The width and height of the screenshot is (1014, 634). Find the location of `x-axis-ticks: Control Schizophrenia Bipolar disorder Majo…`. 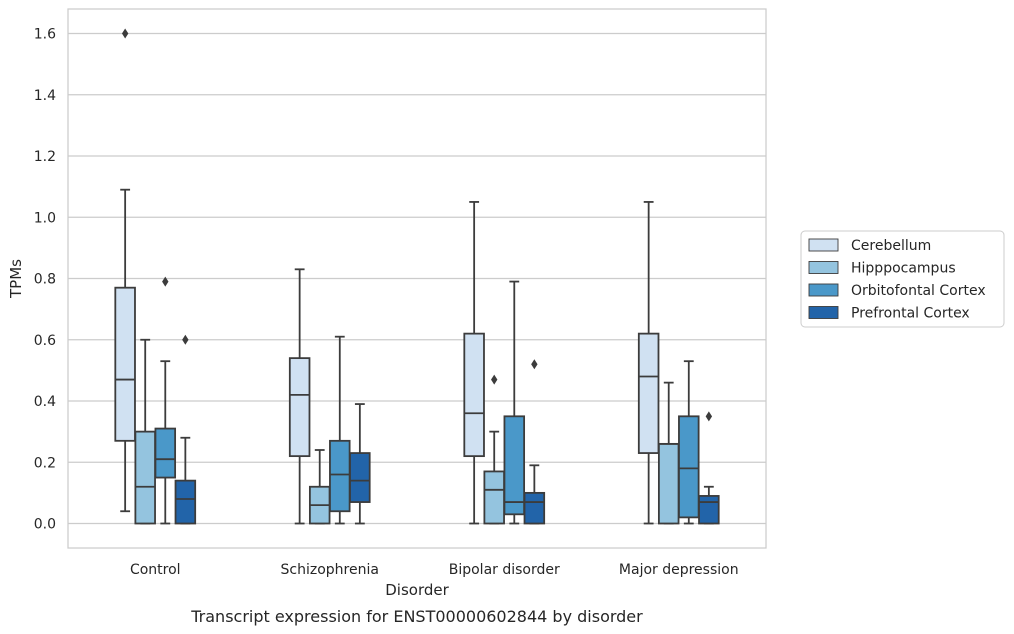

x-axis-ticks: Control Schizophrenia Bipolar disorder Majo… is located at coordinates (434, 570).